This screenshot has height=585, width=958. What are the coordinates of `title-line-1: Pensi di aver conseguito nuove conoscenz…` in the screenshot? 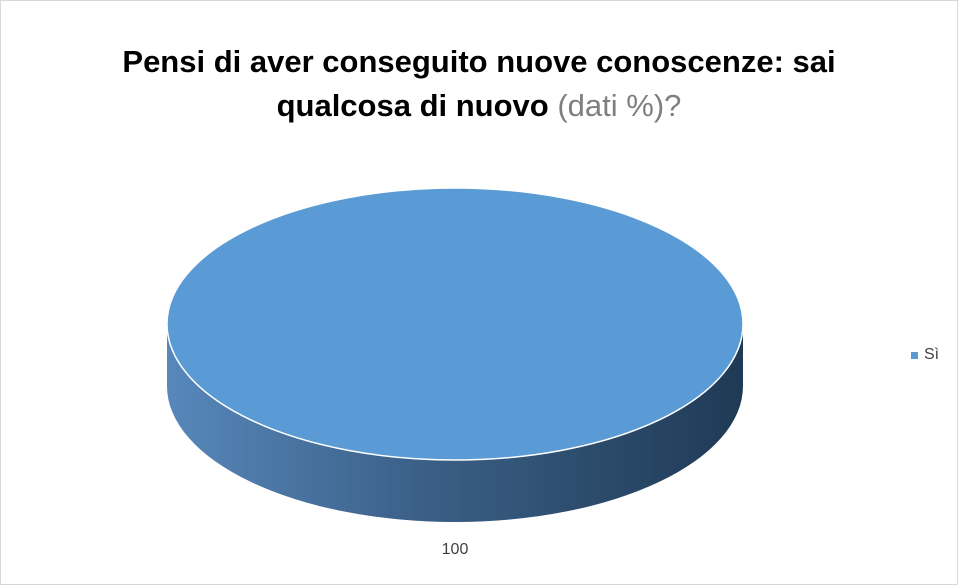 It's located at (479, 61).